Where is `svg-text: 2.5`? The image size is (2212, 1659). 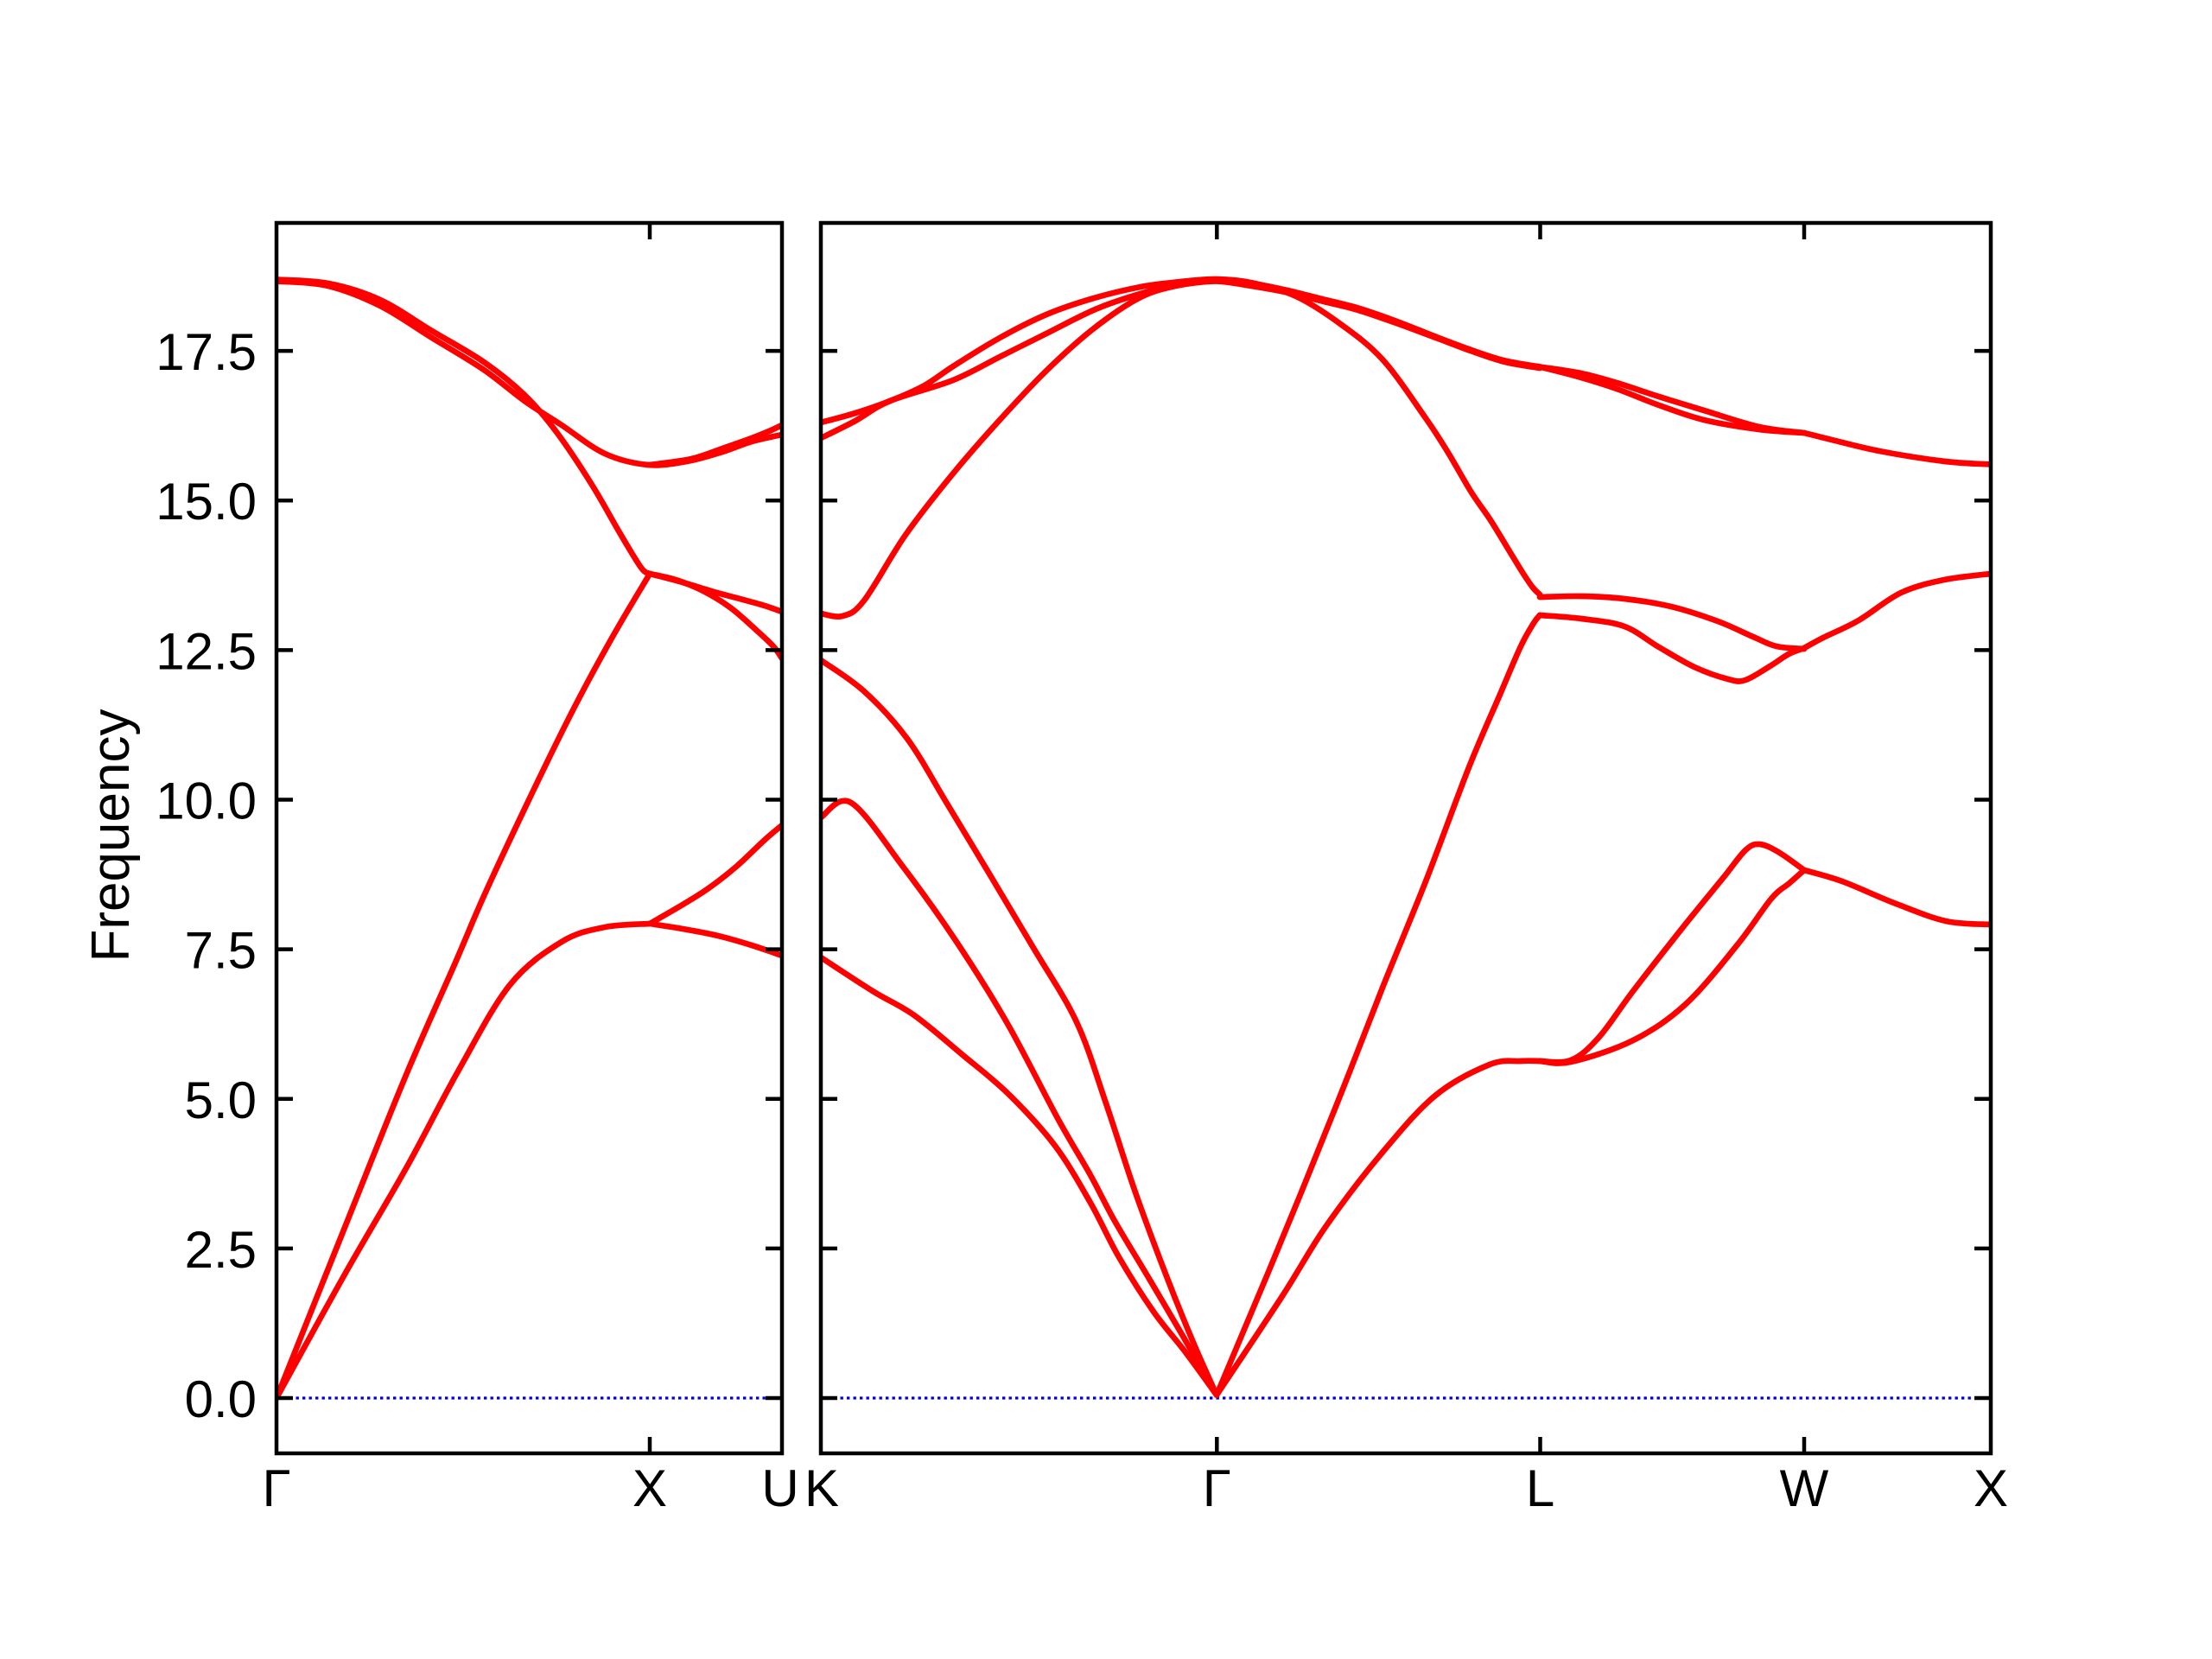
svg-text: 2.5 is located at coordinates (221, 1250).